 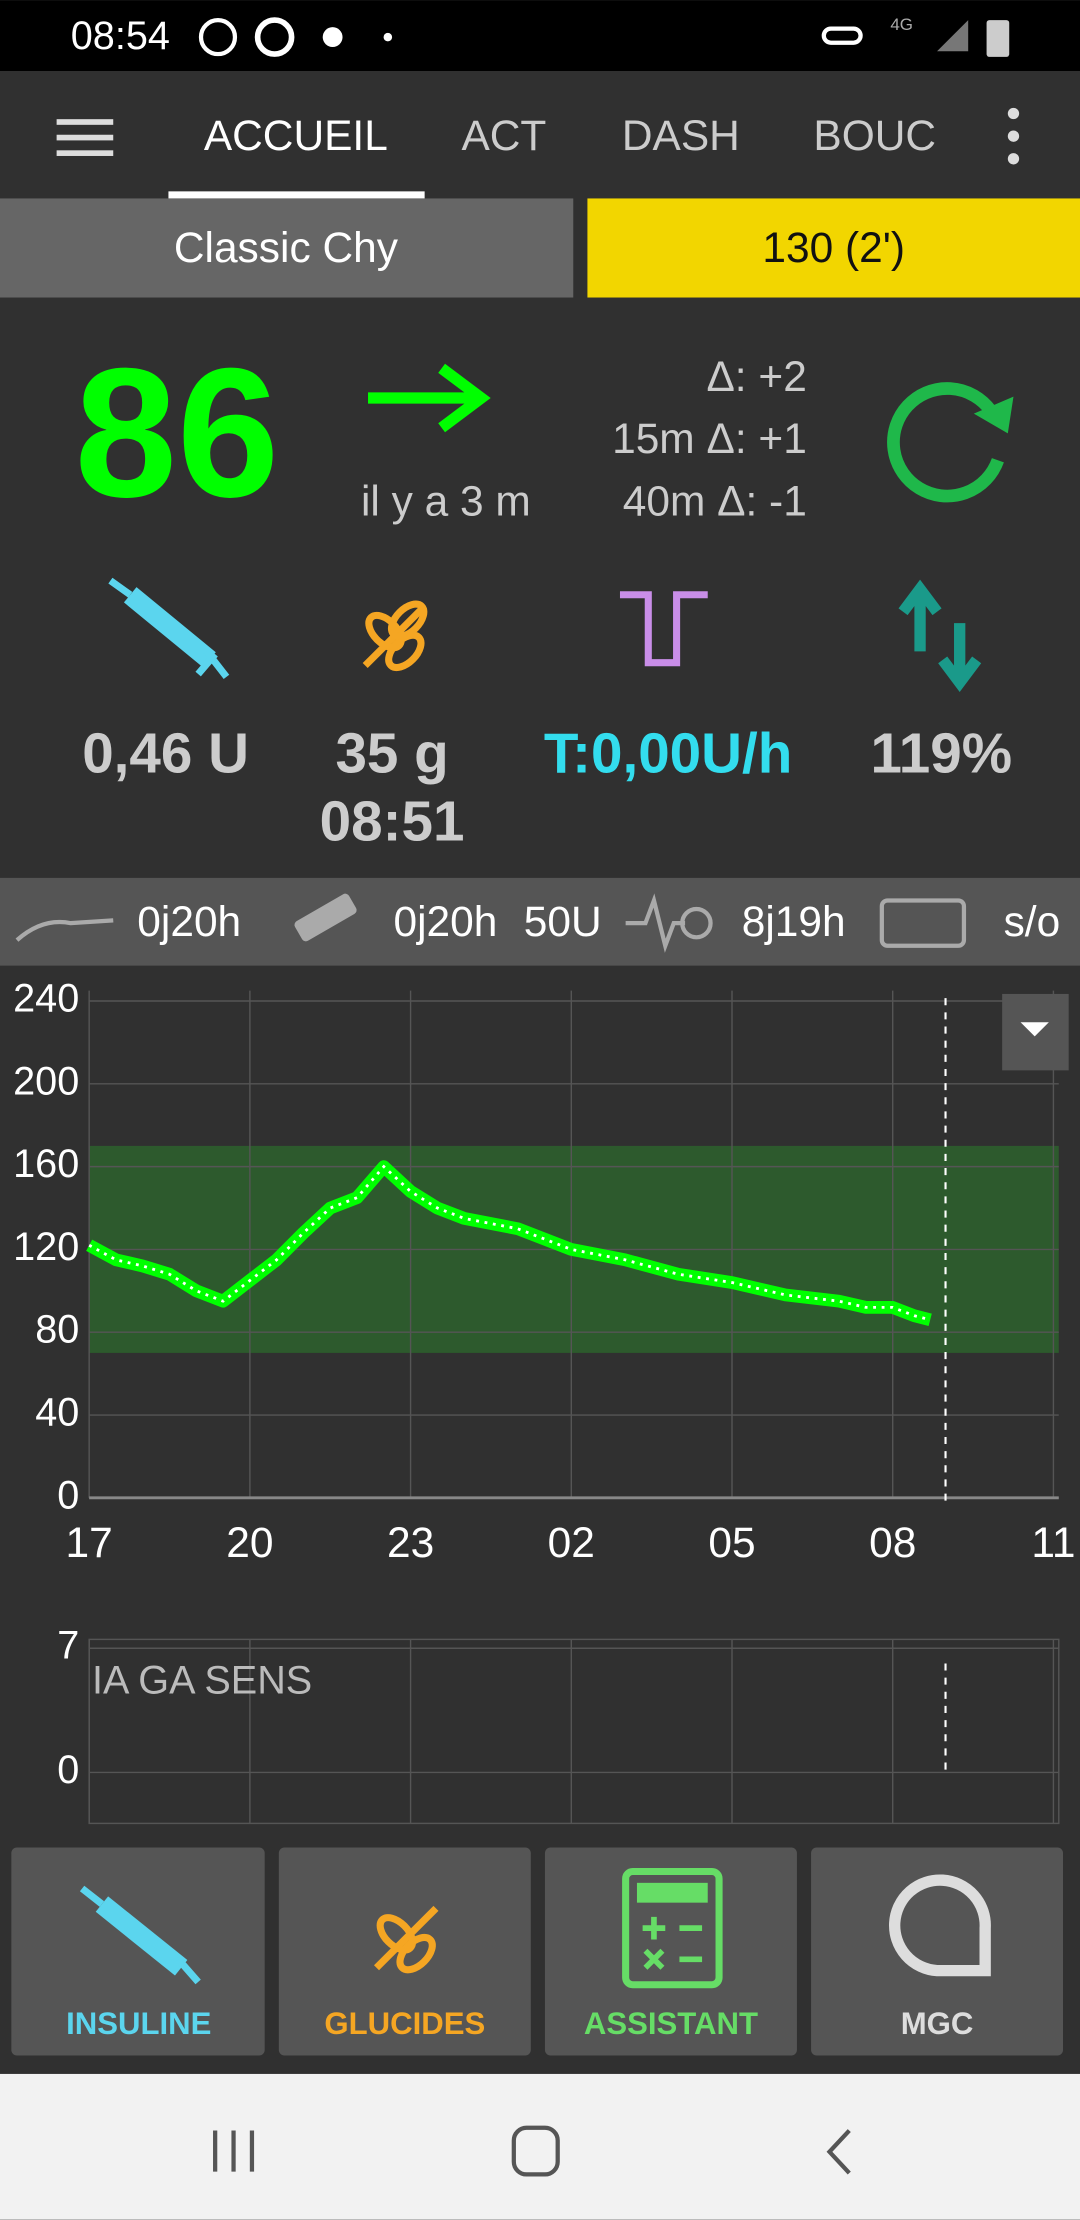 What do you see at coordinates (64, 930) in the screenshot?
I see `cannula-icon` at bounding box center [64, 930].